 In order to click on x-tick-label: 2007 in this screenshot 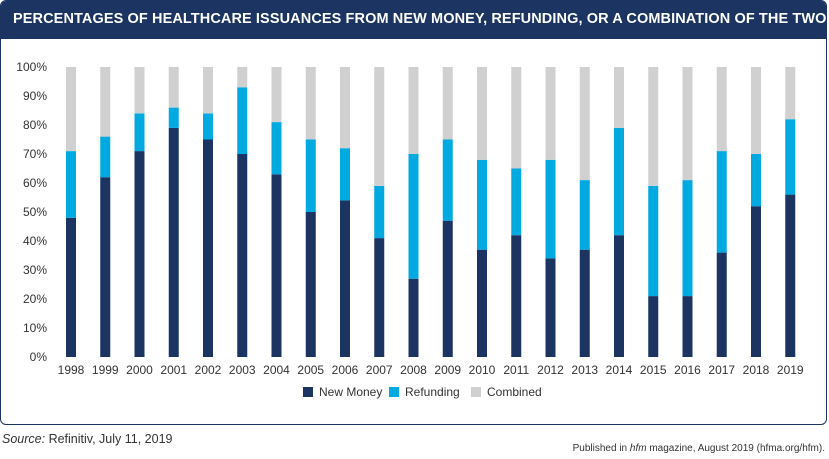, I will do `click(379, 370)`.